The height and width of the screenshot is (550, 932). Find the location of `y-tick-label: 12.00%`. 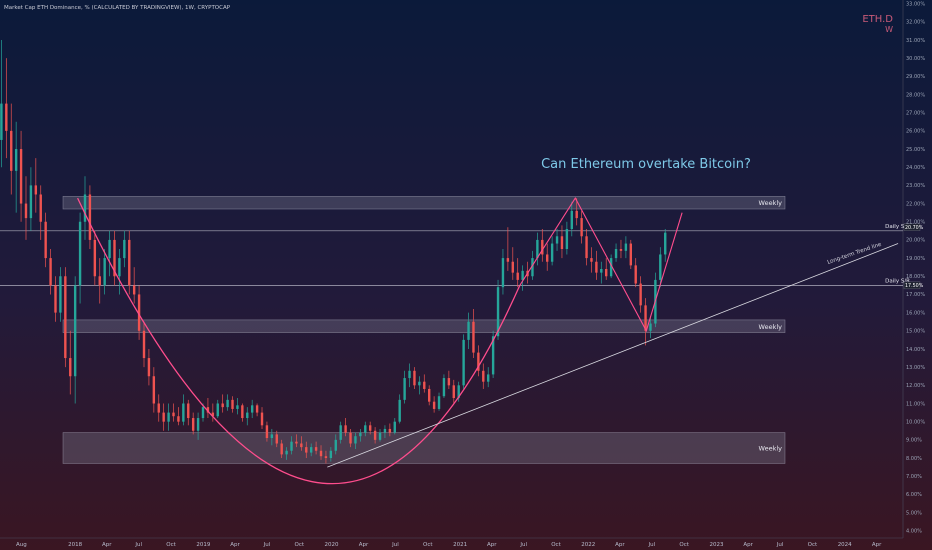

y-tick-label: 12.00% is located at coordinates (915, 386).